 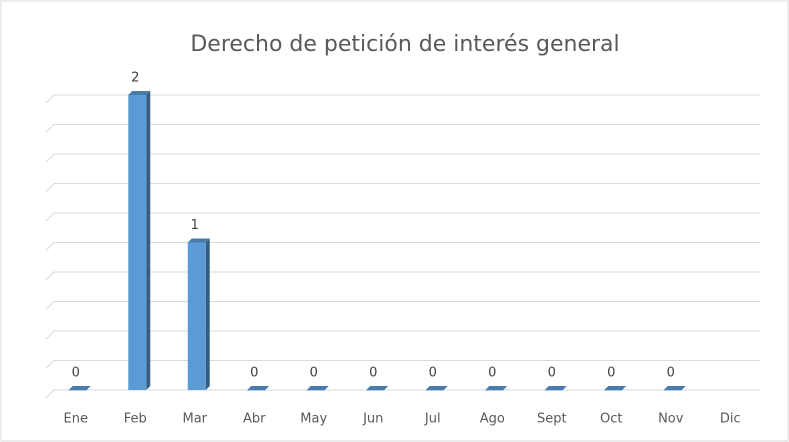 What do you see at coordinates (194, 419) in the screenshot?
I see `x-tick-label: Mar` at bounding box center [194, 419].